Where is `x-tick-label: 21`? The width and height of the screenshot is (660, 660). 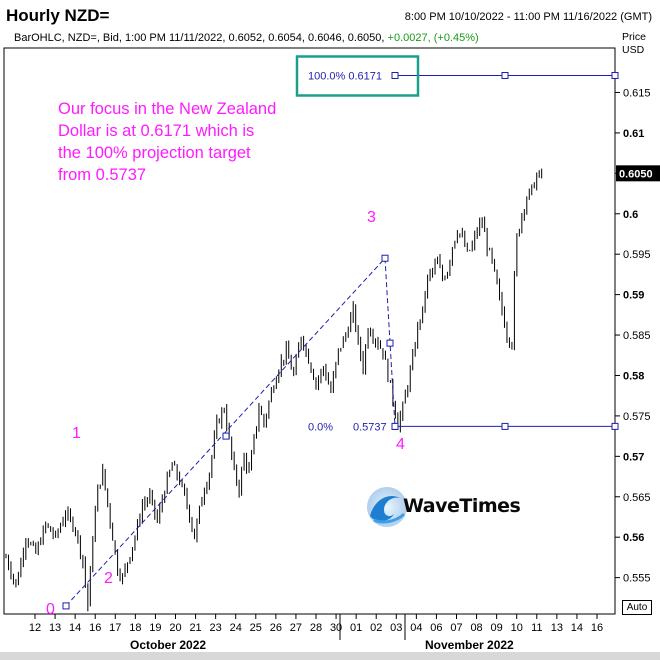
x-tick-label: 21 is located at coordinates (195, 628).